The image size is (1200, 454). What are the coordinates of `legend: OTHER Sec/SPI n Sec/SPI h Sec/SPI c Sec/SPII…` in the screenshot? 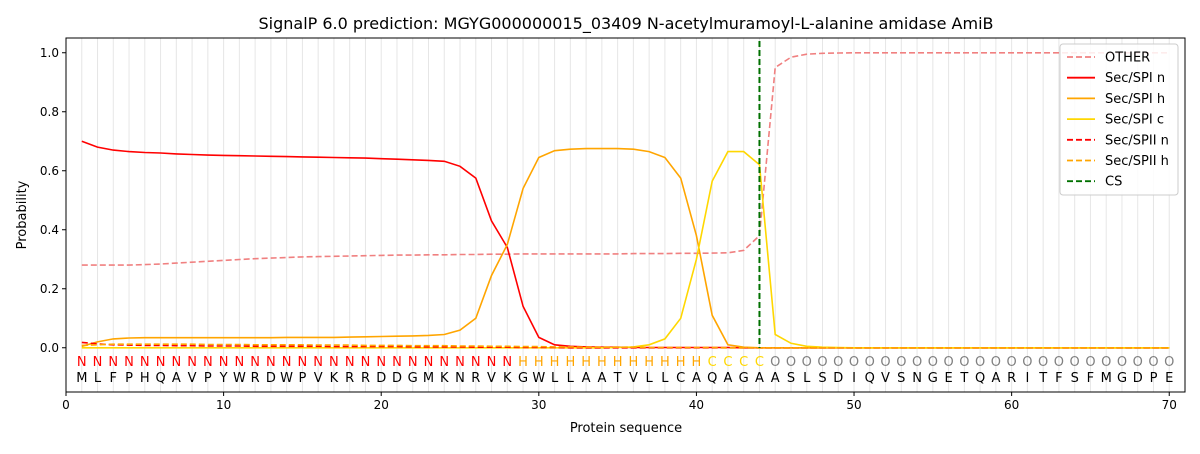 It's located at (1119, 119).